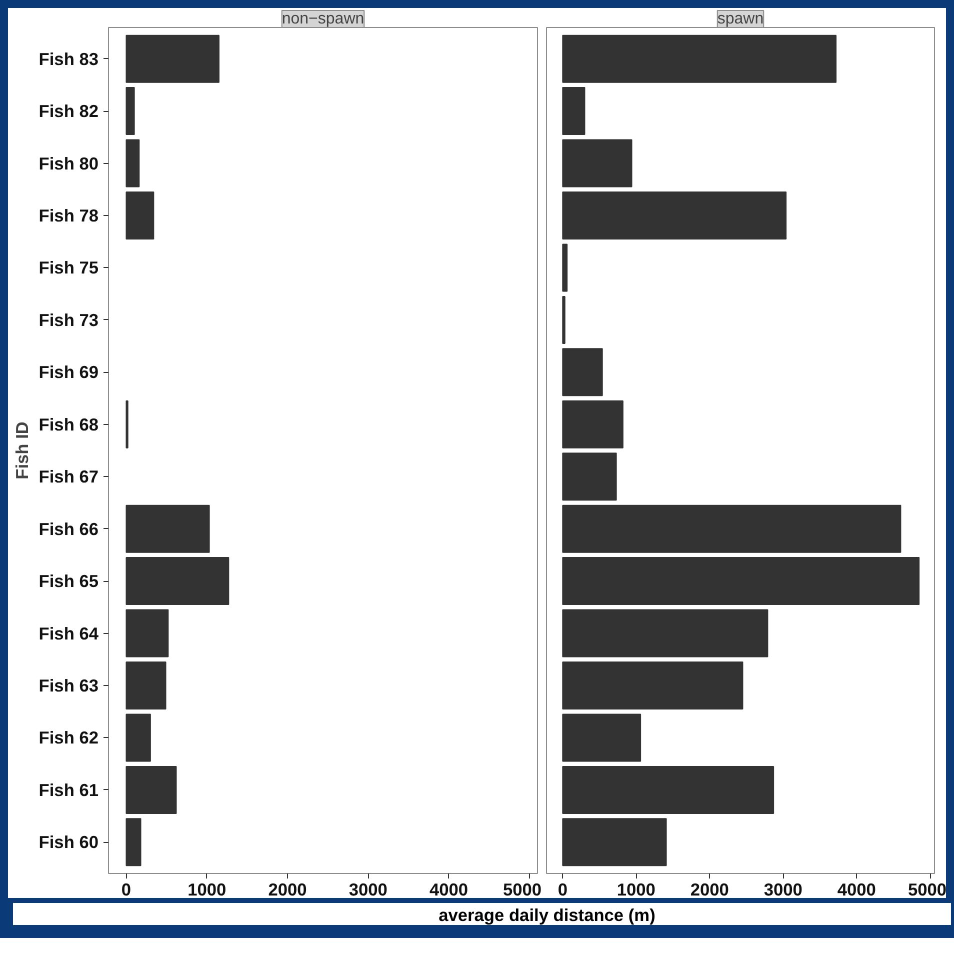 The width and height of the screenshot is (954, 954). I want to click on y-tick-label: Fish 63, so click(68, 686).